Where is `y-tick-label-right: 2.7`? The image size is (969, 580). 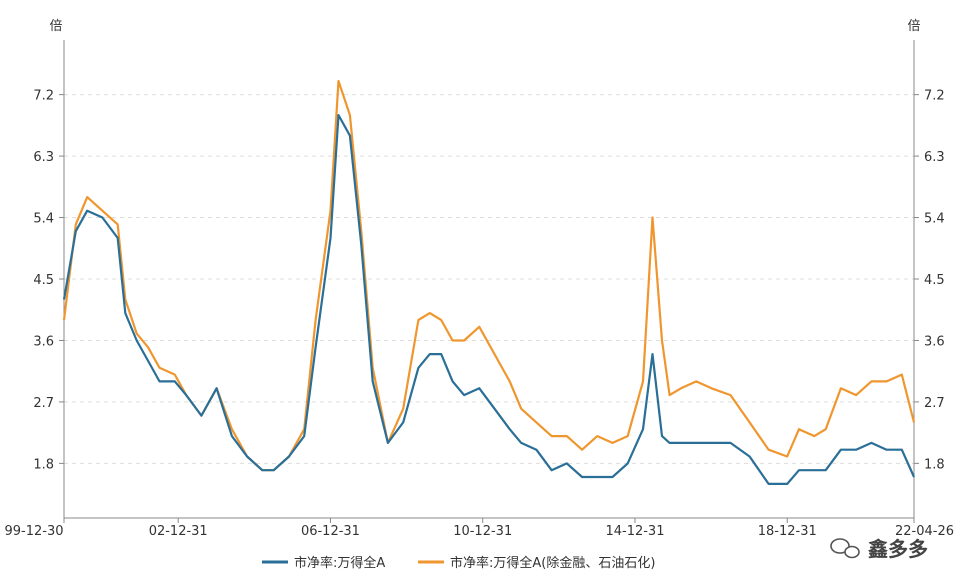 y-tick-label-right: 2.7 is located at coordinates (934, 403).